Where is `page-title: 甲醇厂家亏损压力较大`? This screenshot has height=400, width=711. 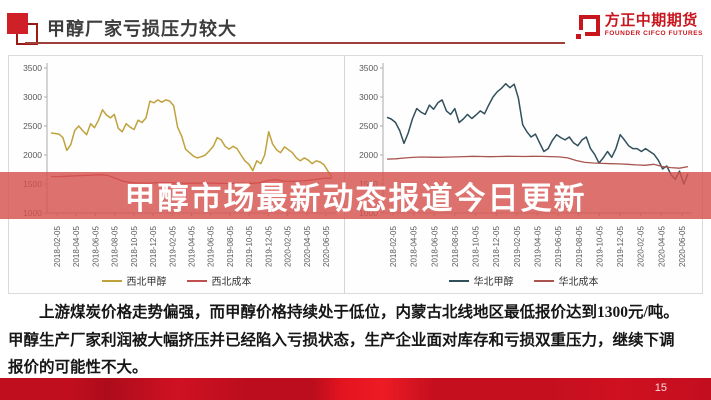
page-title: 甲醇厂家亏损压力较大 is located at coordinates (142, 29).